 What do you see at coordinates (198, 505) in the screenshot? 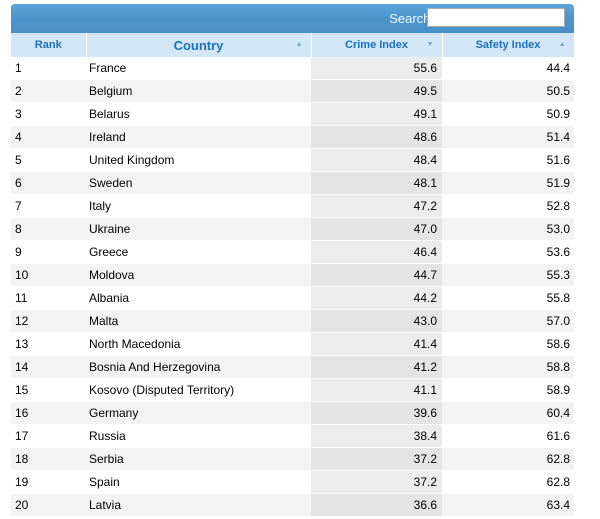
I see `country-cell: Latvia` at bounding box center [198, 505].